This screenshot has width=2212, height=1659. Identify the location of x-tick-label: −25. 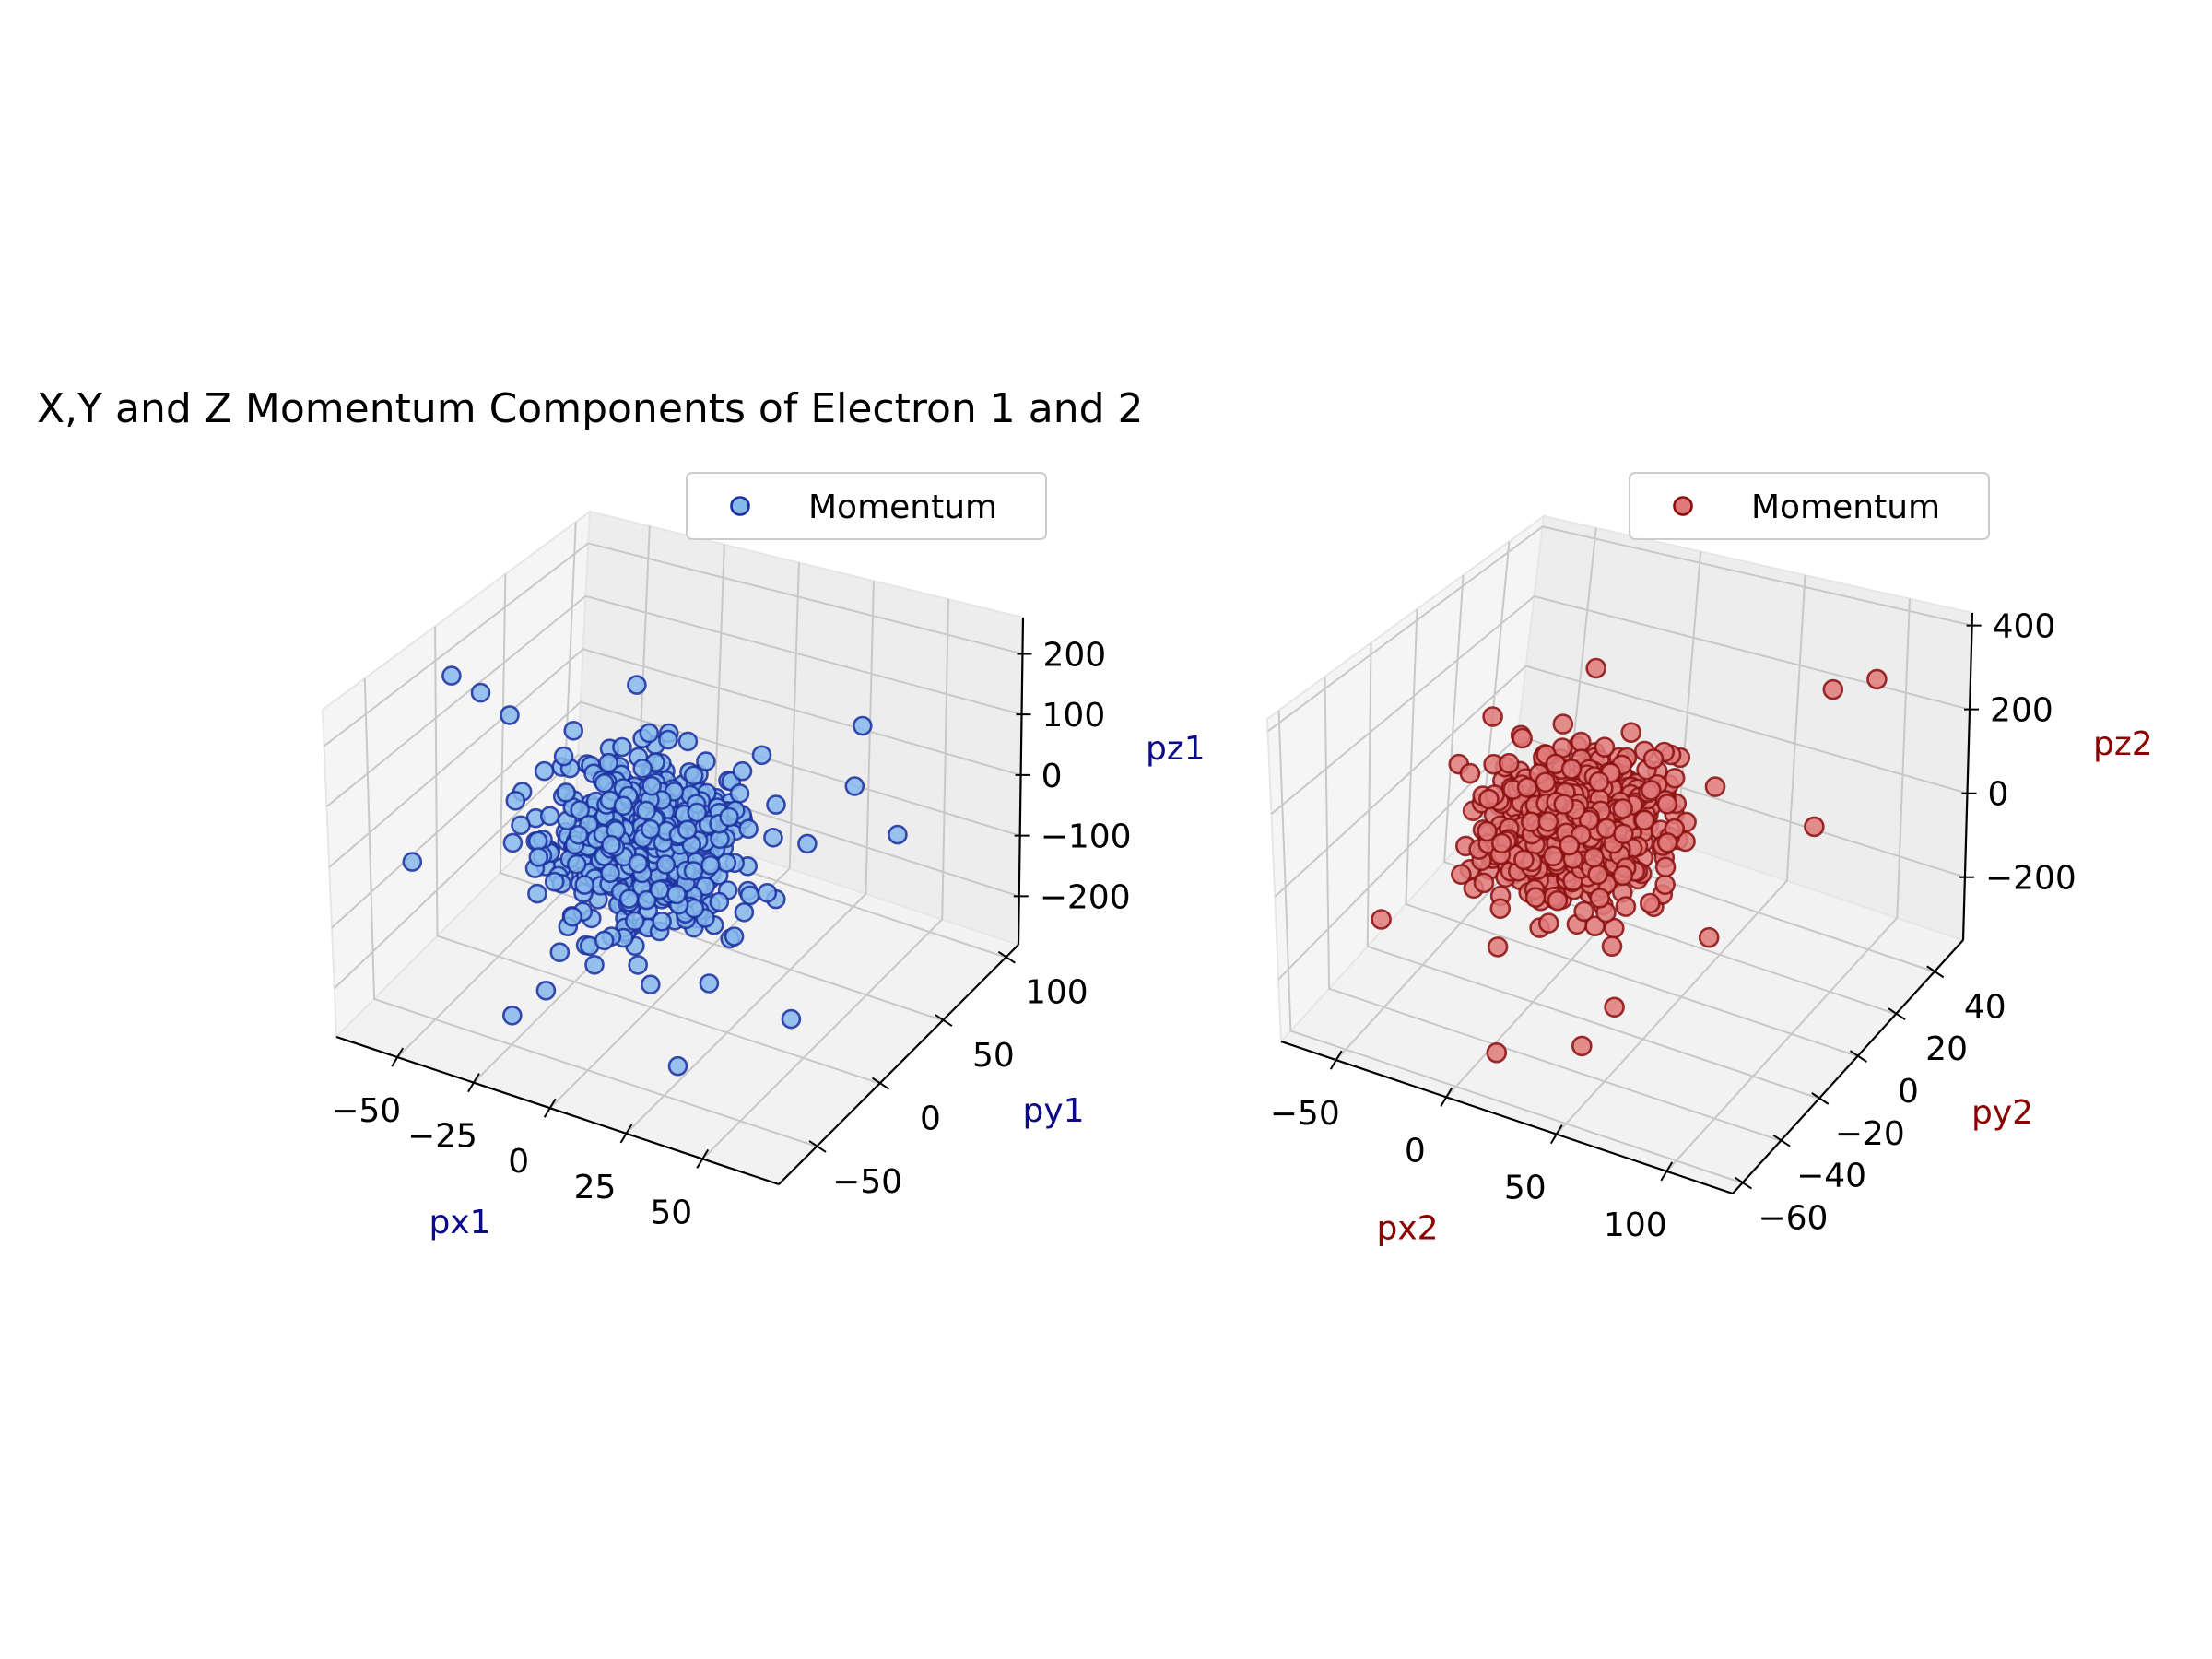
(442, 1137).